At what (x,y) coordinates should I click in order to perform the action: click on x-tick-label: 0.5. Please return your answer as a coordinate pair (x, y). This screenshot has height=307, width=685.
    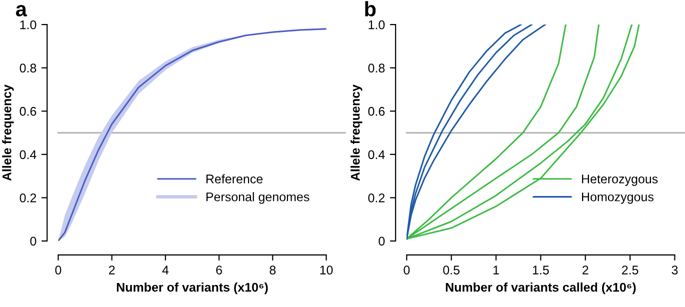
    Looking at the image, I should click on (451, 270).